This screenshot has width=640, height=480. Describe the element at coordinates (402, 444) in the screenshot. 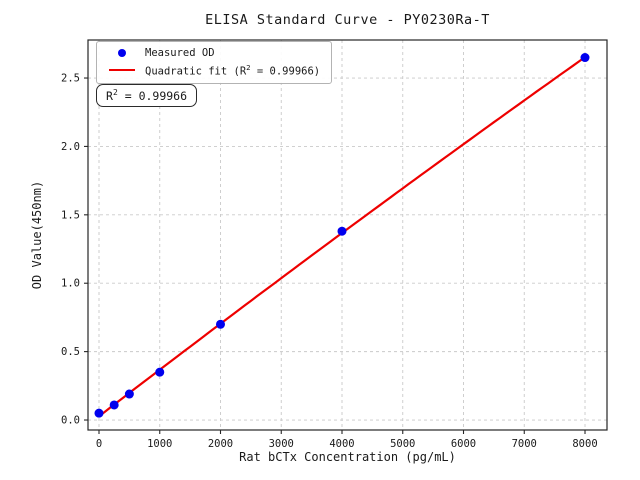

I see `x-tick-label: 5000` at that location.